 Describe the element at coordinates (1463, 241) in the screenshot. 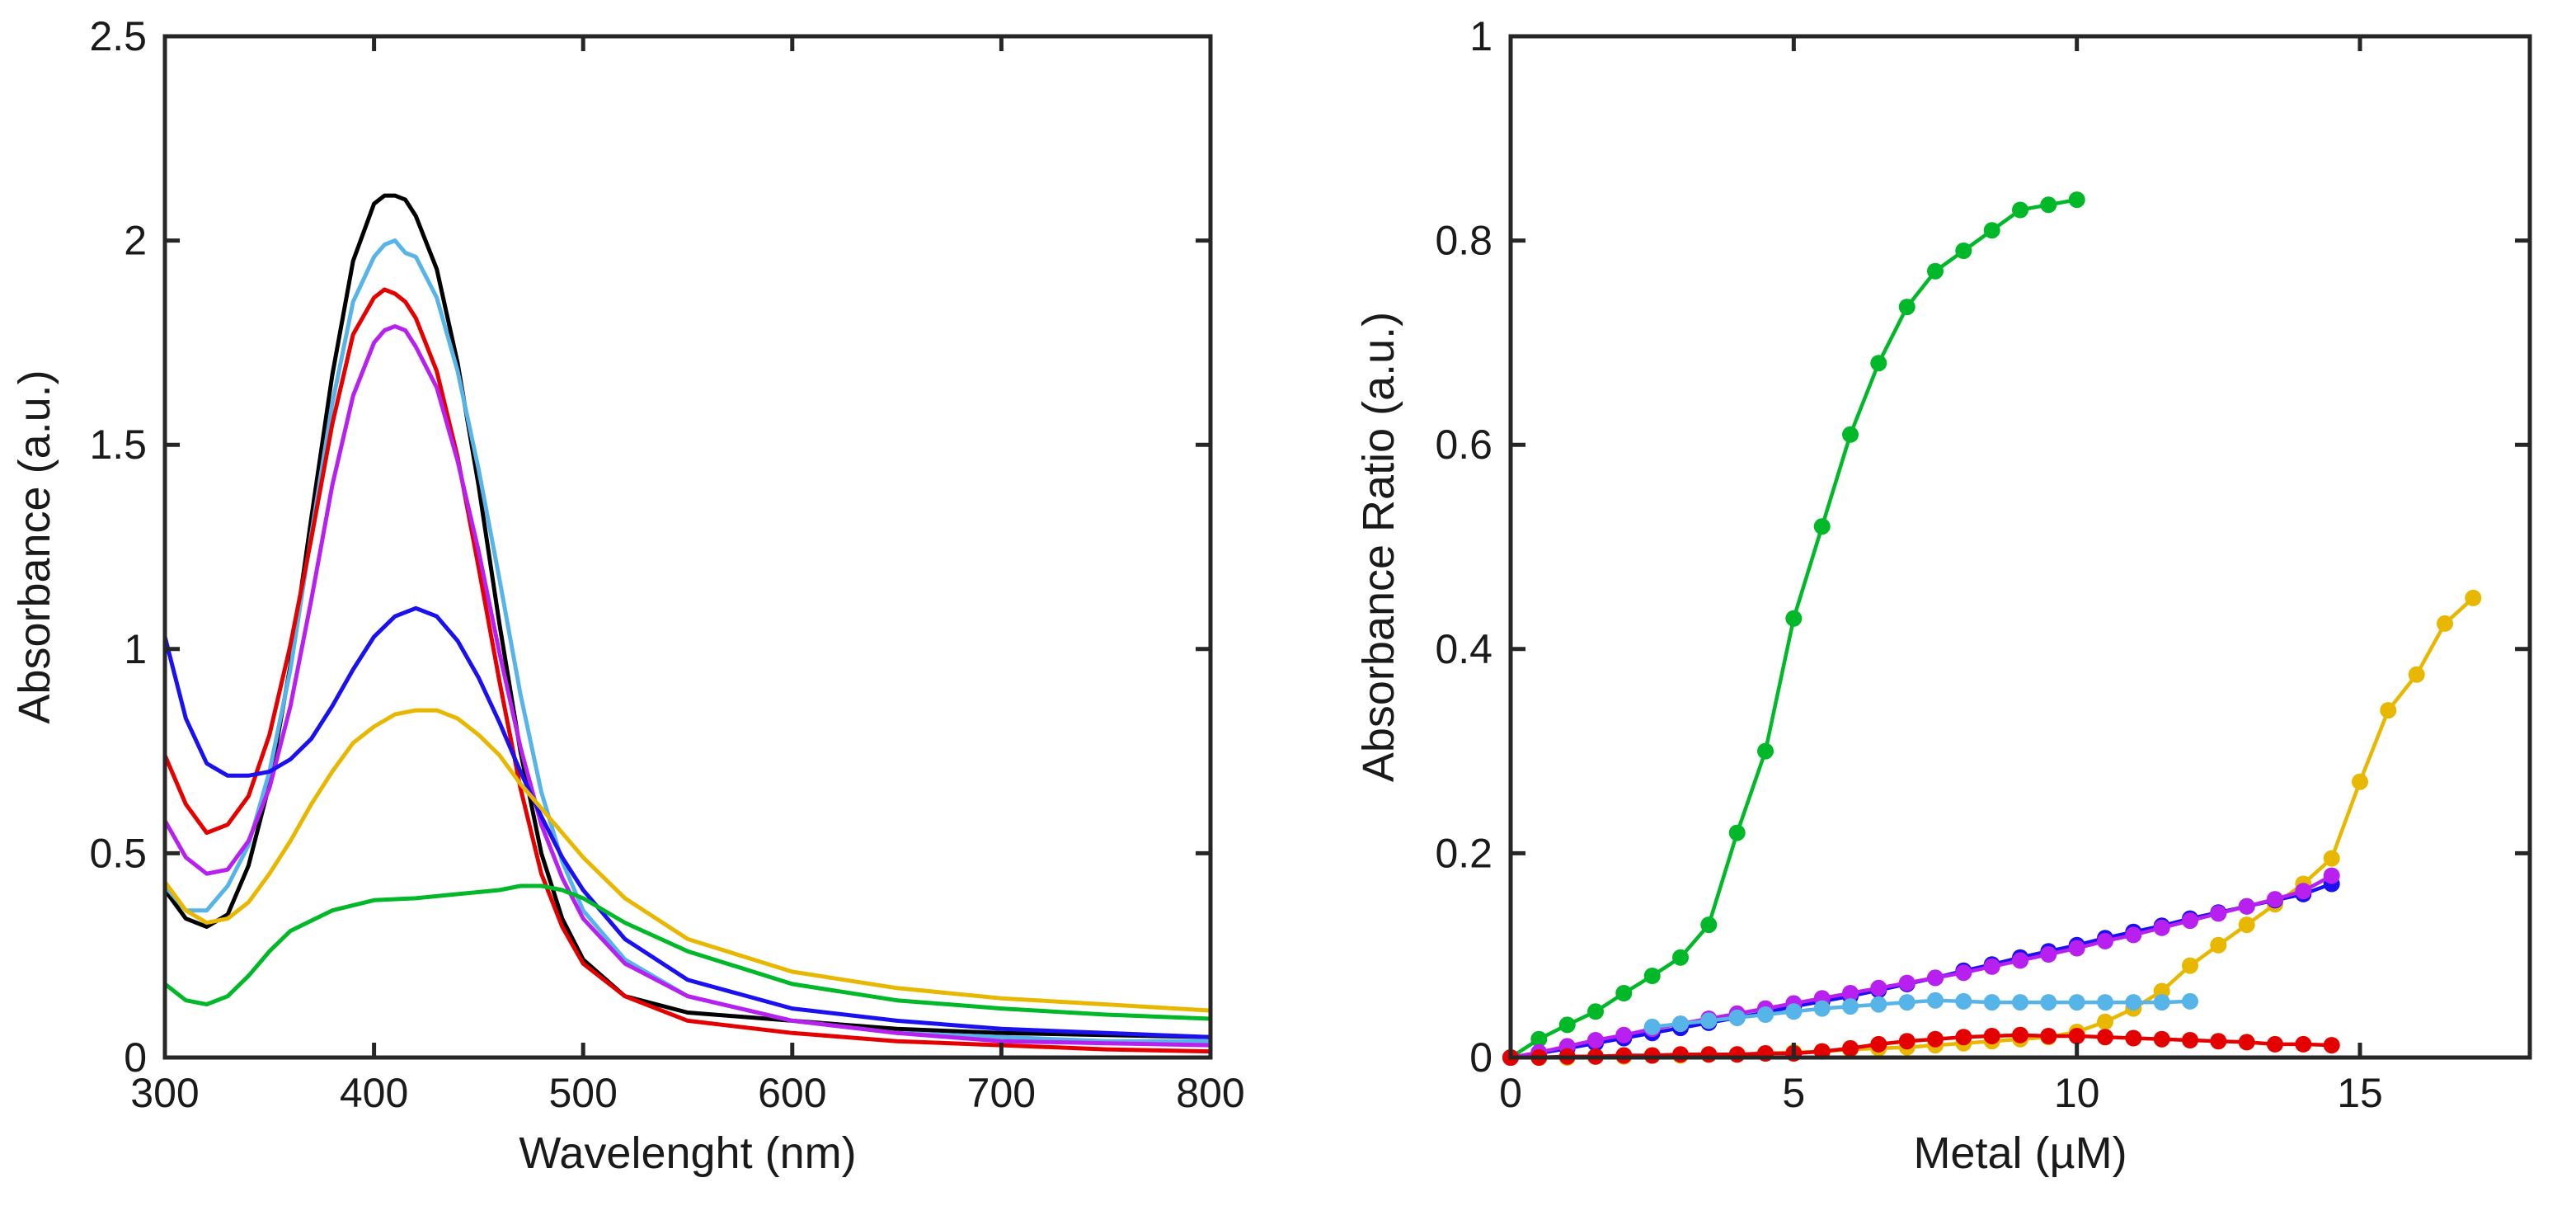

I see `y-tick-label: 0.8` at that location.